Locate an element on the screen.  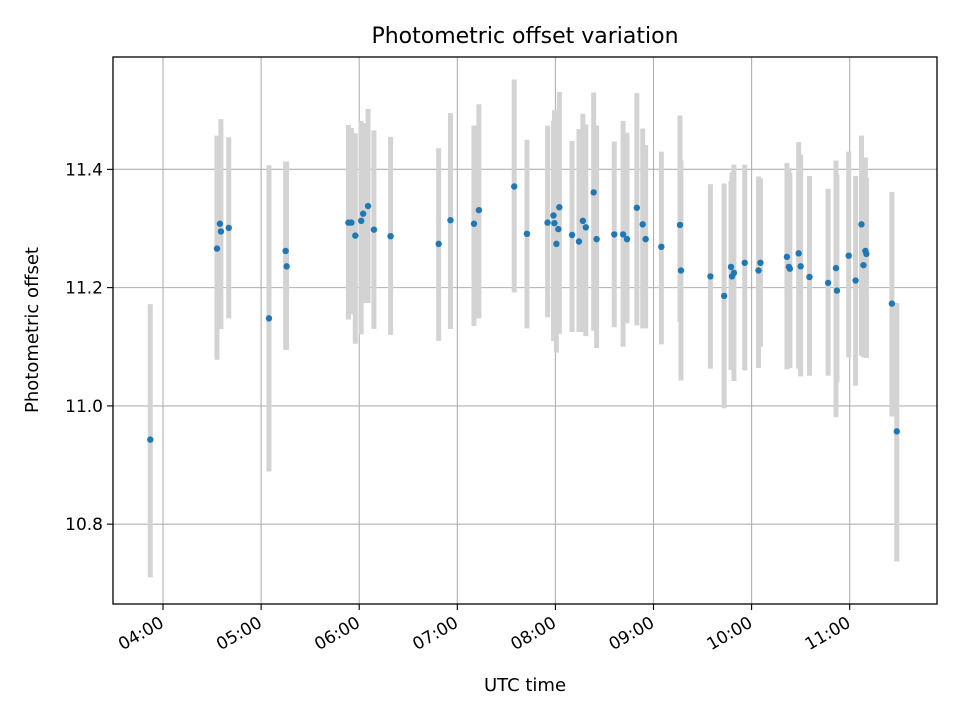
y-axis-ticks: 10.8 11.0 11.2 11.4 is located at coordinates (89, 347).